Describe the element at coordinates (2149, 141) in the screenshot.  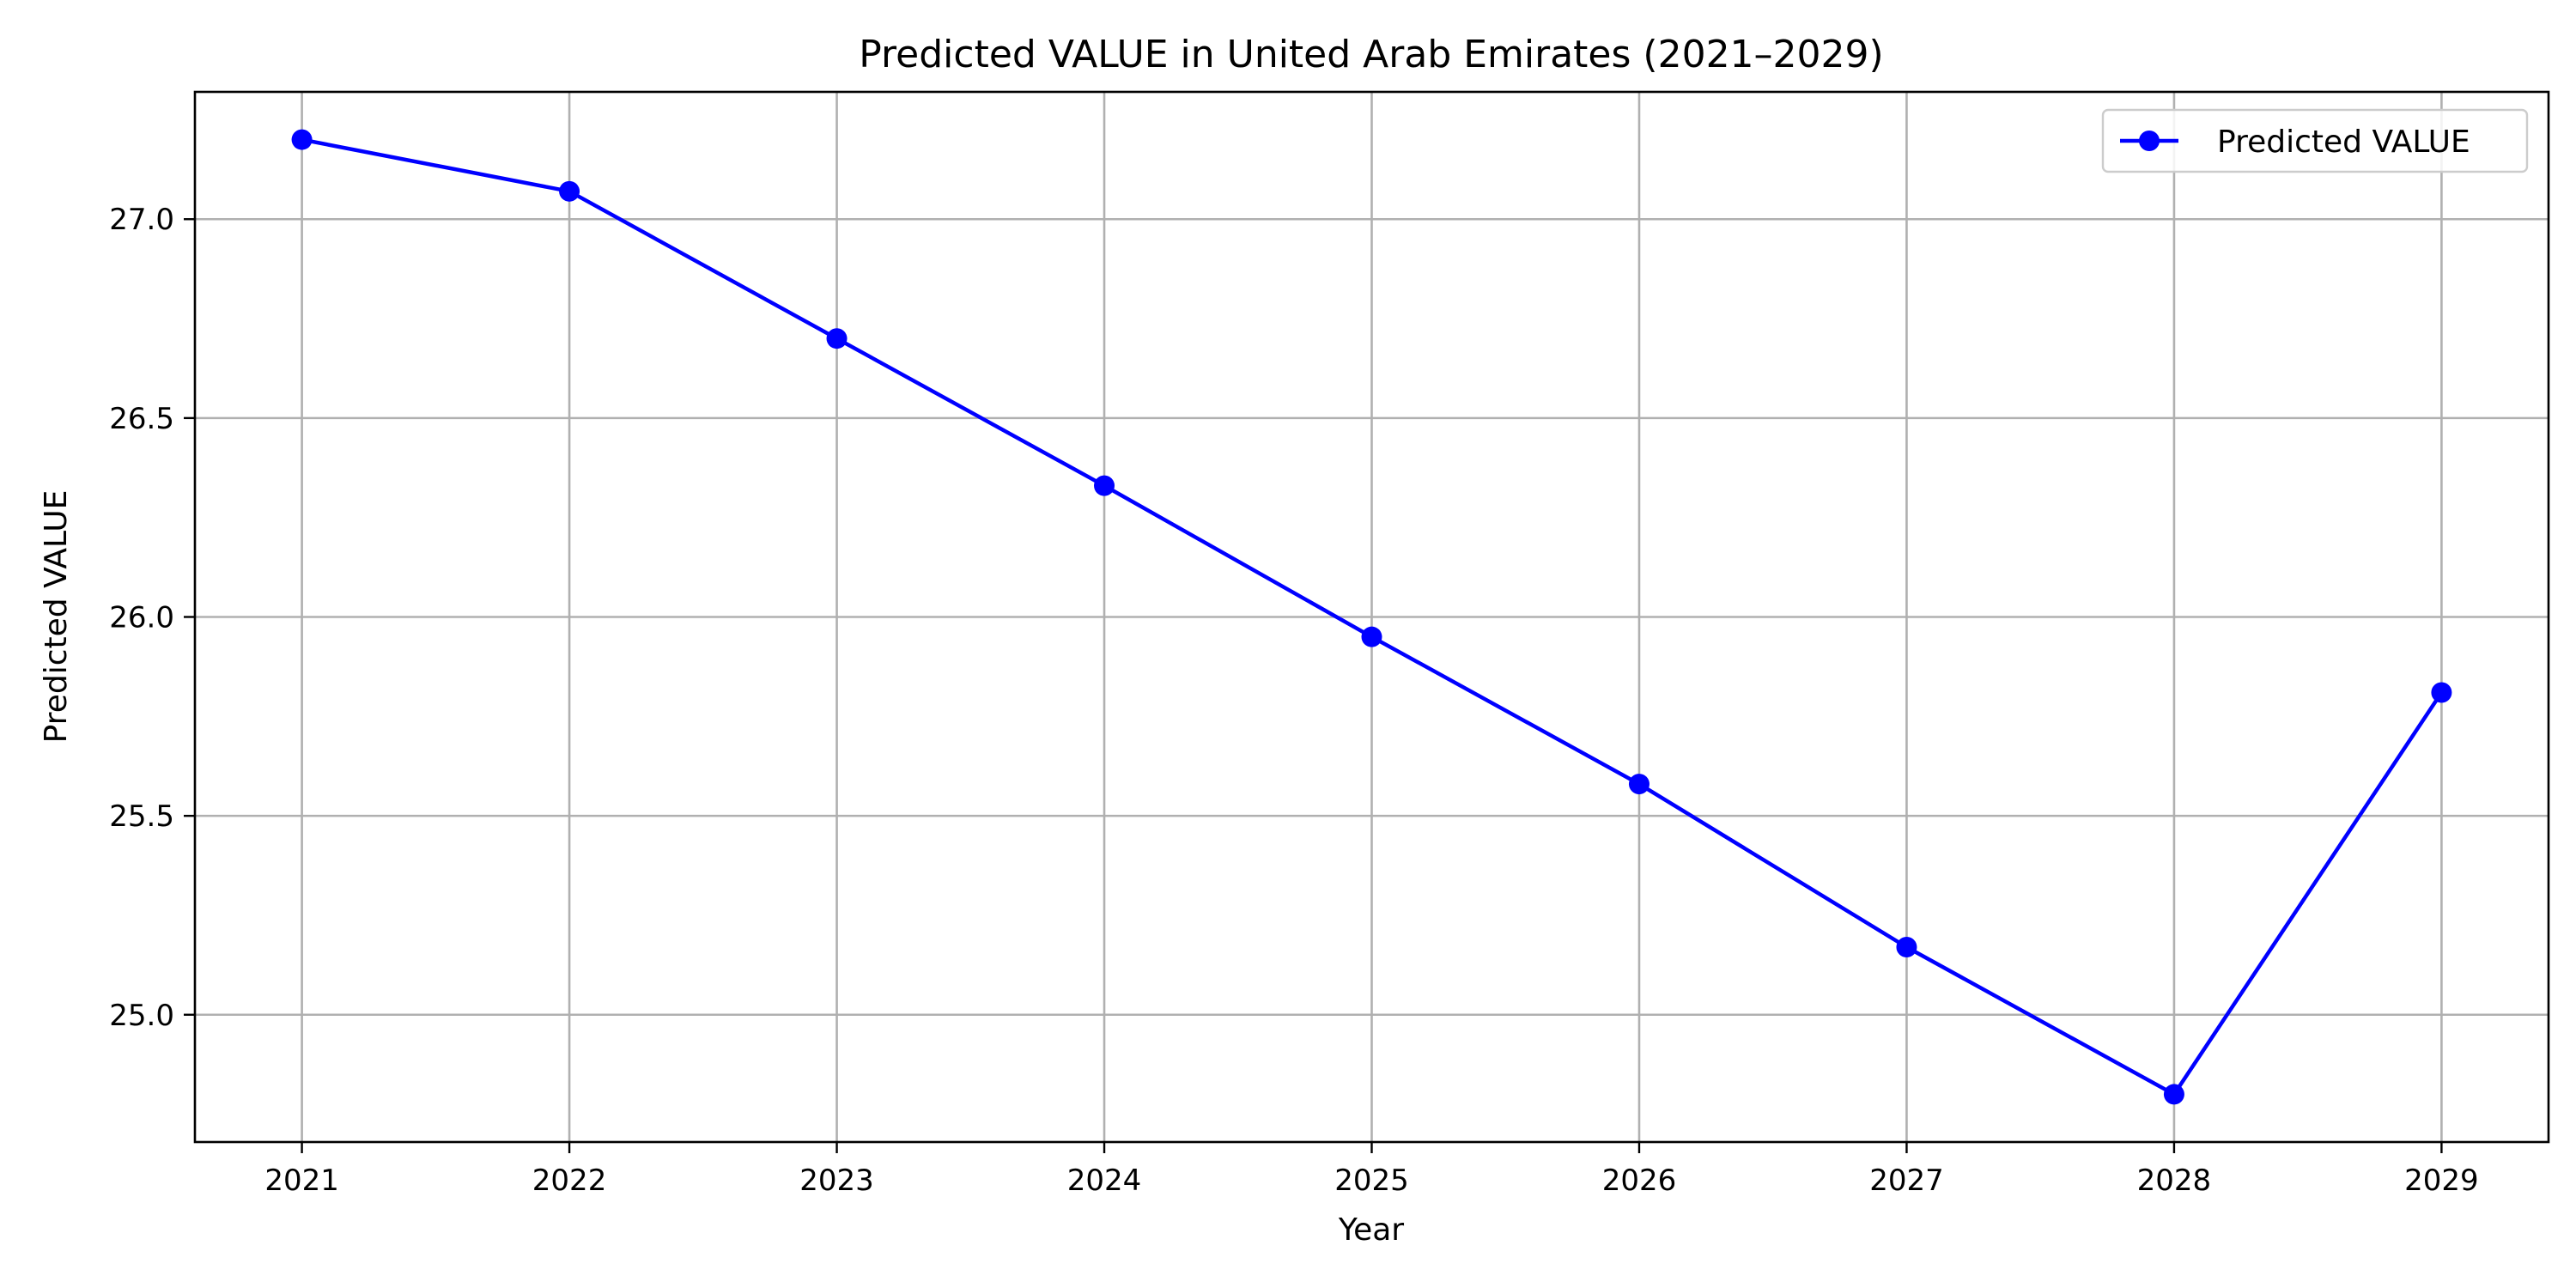
I see `legend-point-marker` at that location.